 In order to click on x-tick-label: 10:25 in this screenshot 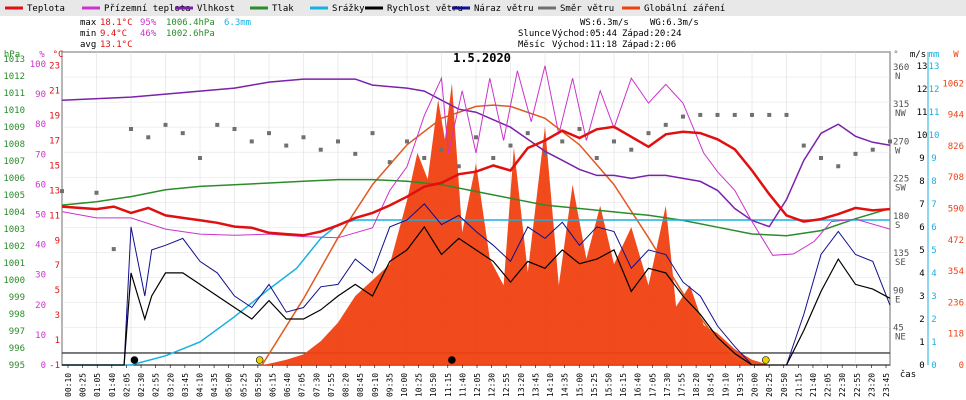, I will do `click(419, 385)`.